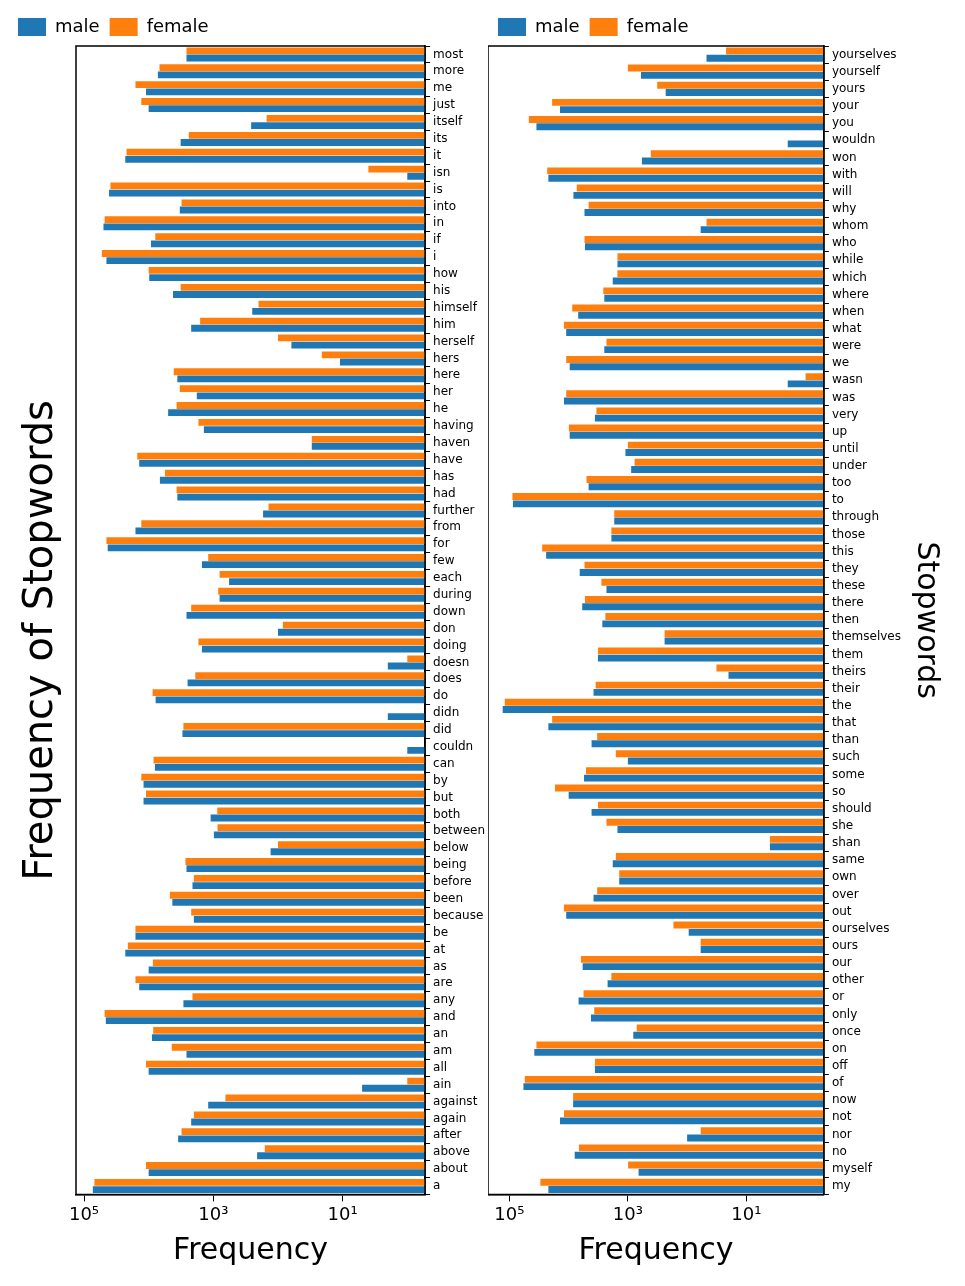 The image size is (965, 1286). I want to click on y-tick-label: was, so click(843, 396).